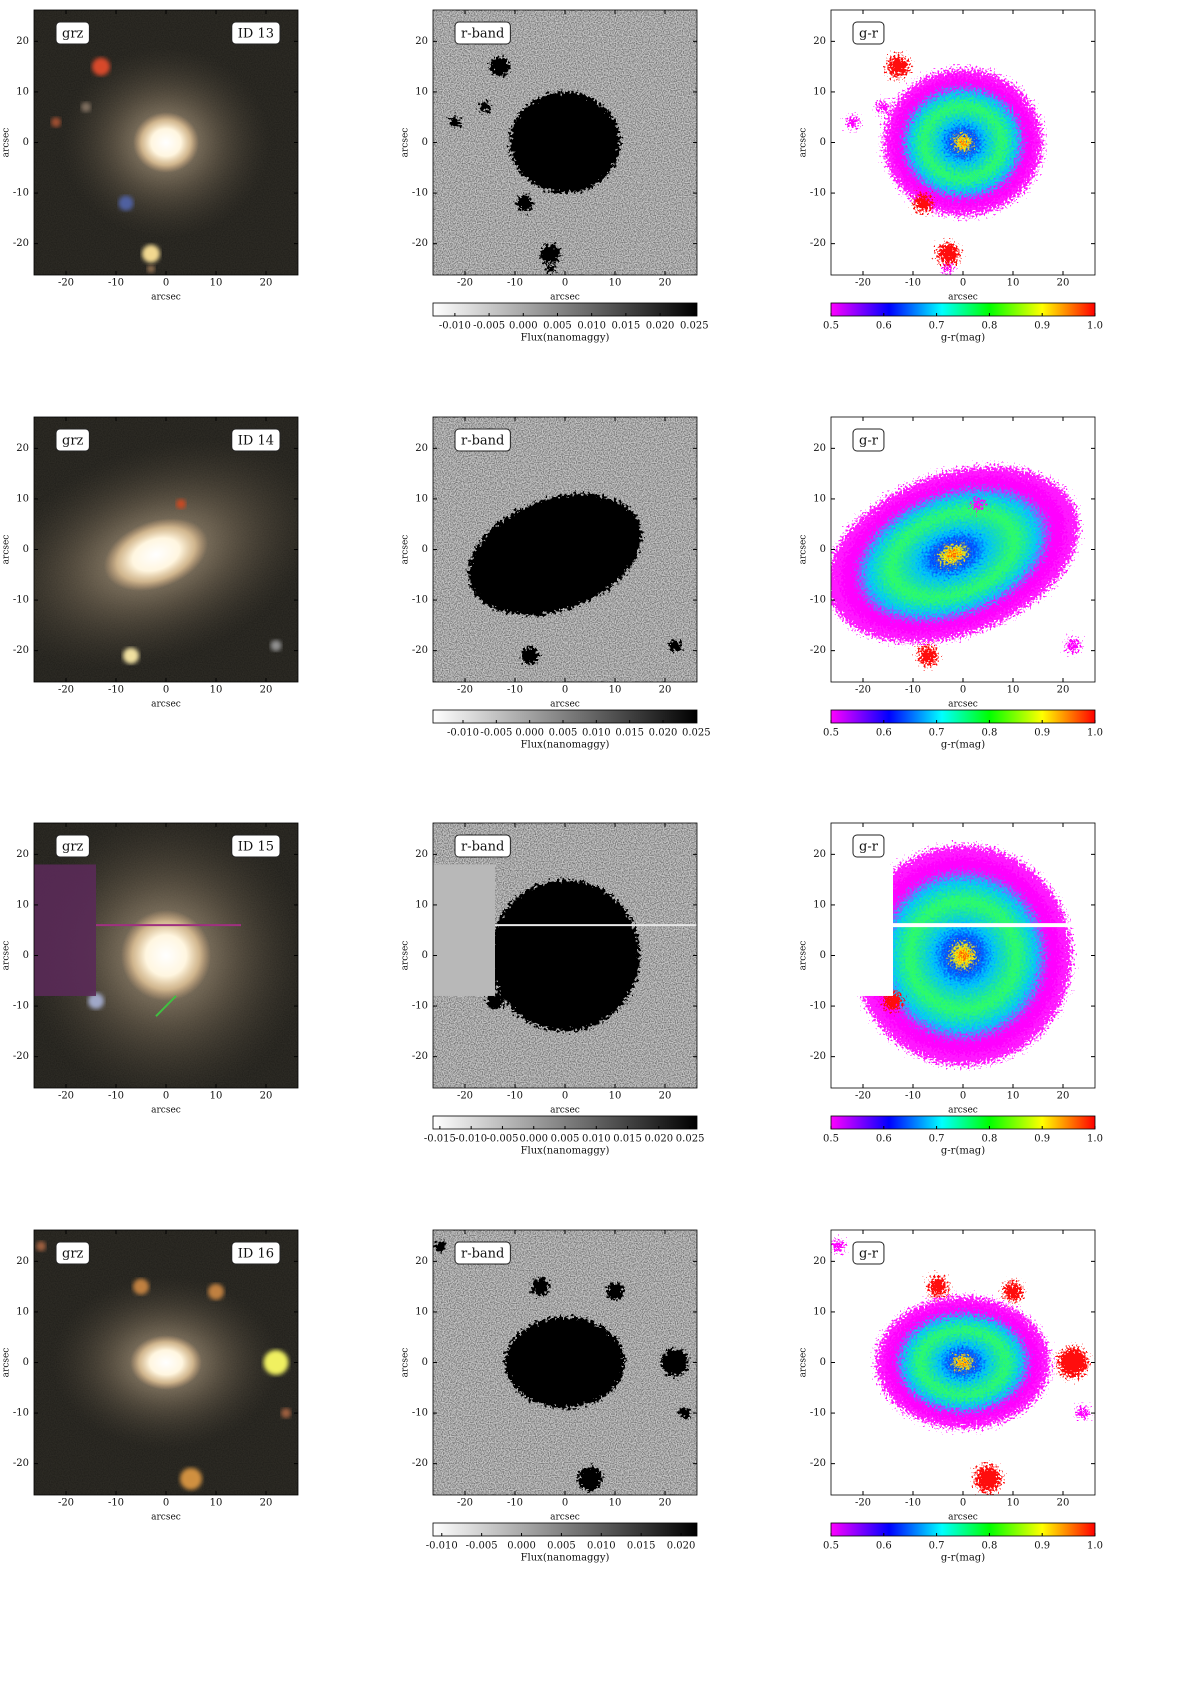 The image size is (1200, 1687). What do you see at coordinates (565, 1558) in the screenshot?
I see `colorbar-label: Flux(nanomaggy)` at bounding box center [565, 1558].